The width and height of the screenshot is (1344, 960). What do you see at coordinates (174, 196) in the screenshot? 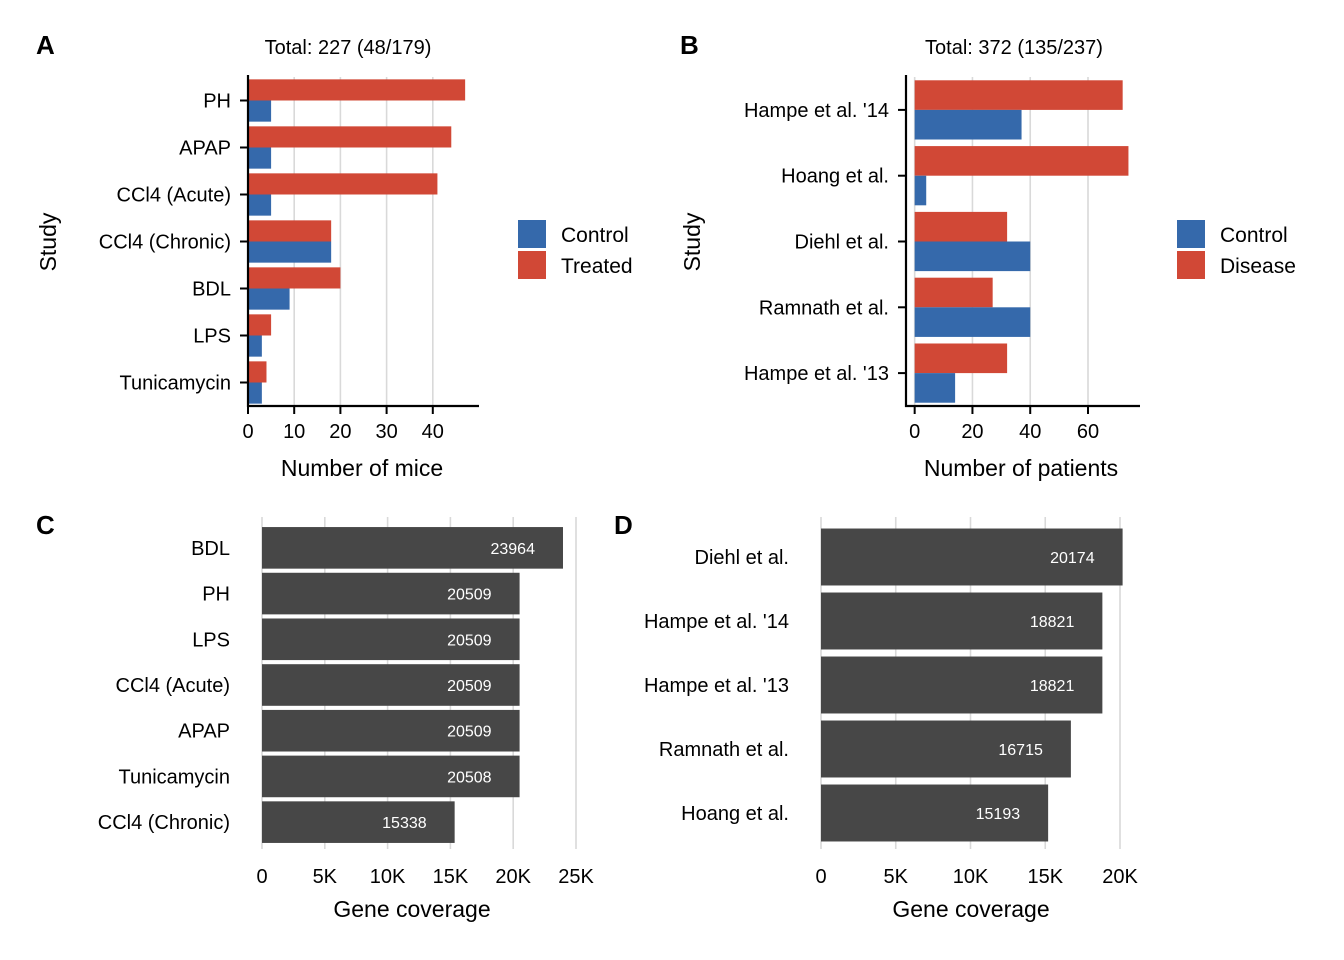
I see `y-tick-label: CCl4 (Acute)` at bounding box center [174, 196].